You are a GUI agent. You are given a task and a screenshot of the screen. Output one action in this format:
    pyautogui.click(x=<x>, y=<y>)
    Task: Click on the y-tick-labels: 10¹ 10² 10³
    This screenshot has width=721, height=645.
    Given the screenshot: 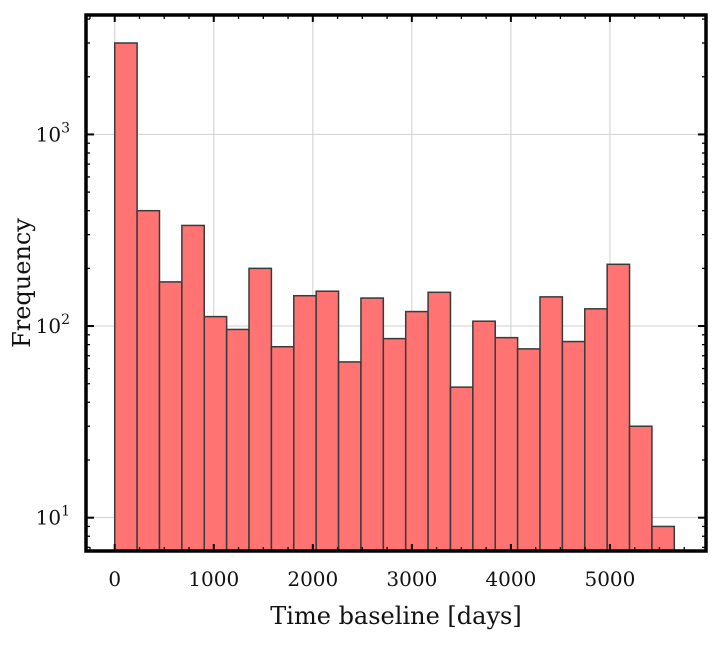 What is the action you would take?
    pyautogui.click(x=53, y=324)
    